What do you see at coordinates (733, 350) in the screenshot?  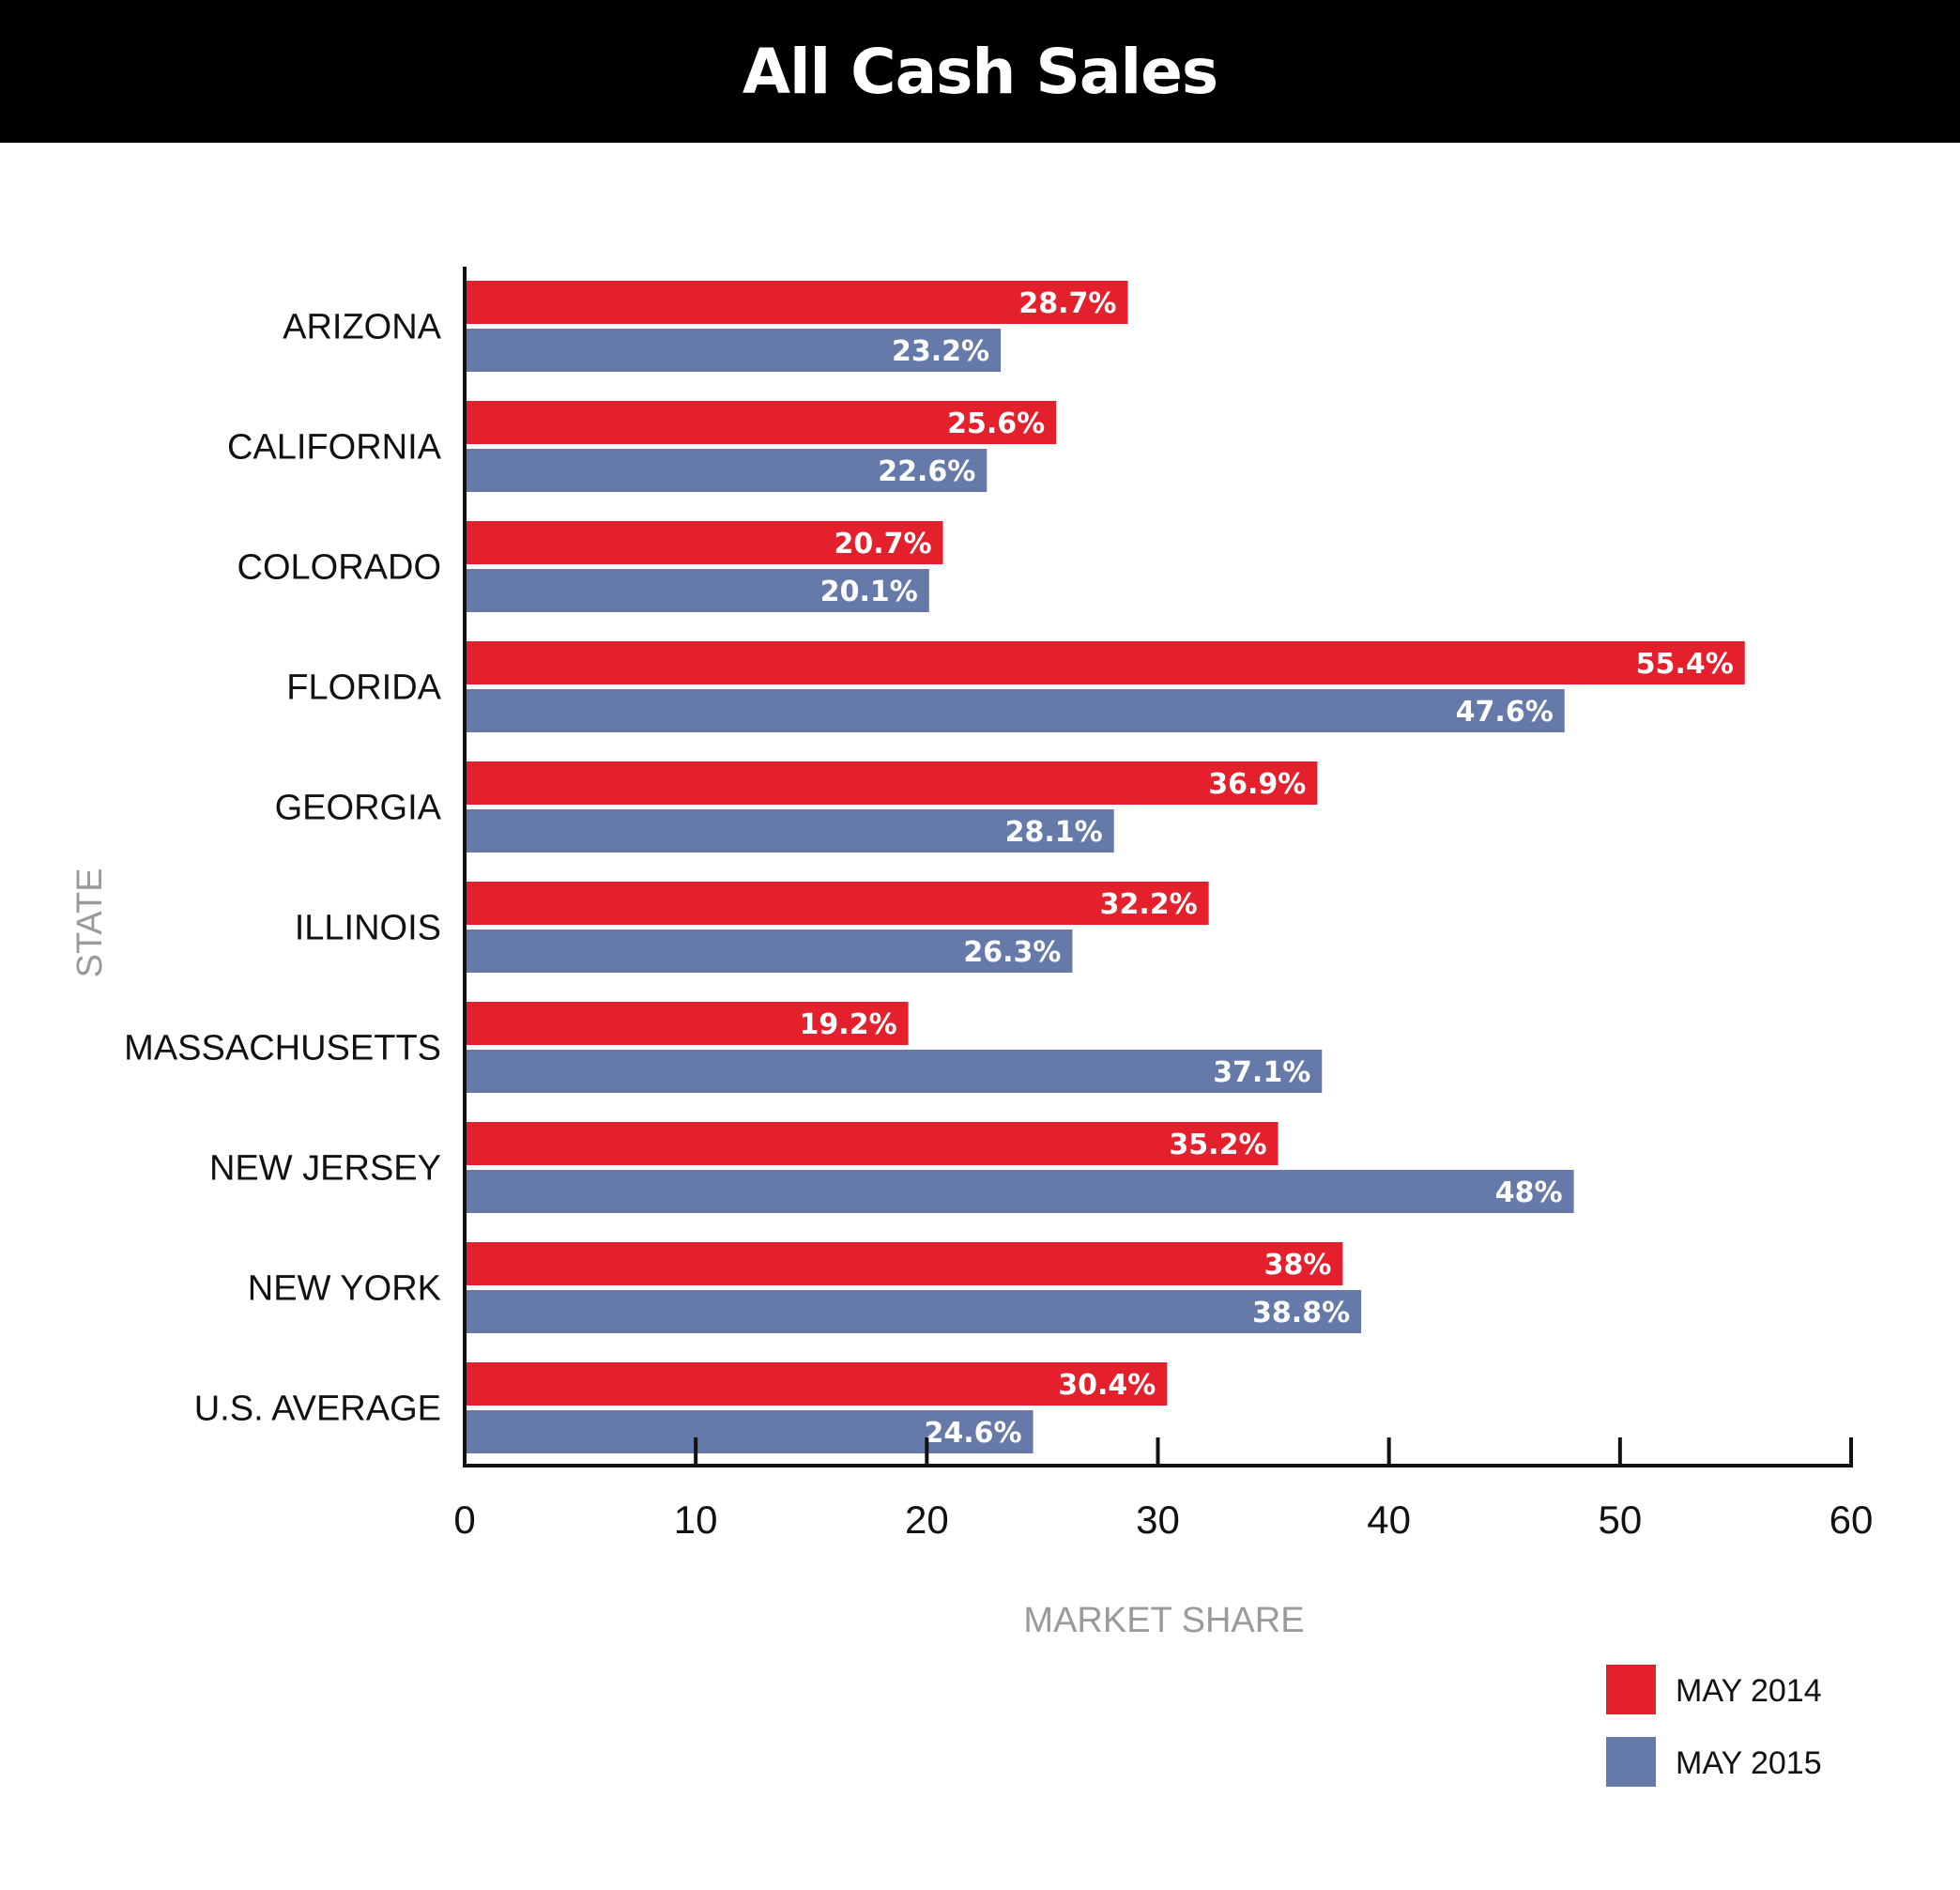 I see `bar-arizona-2015` at bounding box center [733, 350].